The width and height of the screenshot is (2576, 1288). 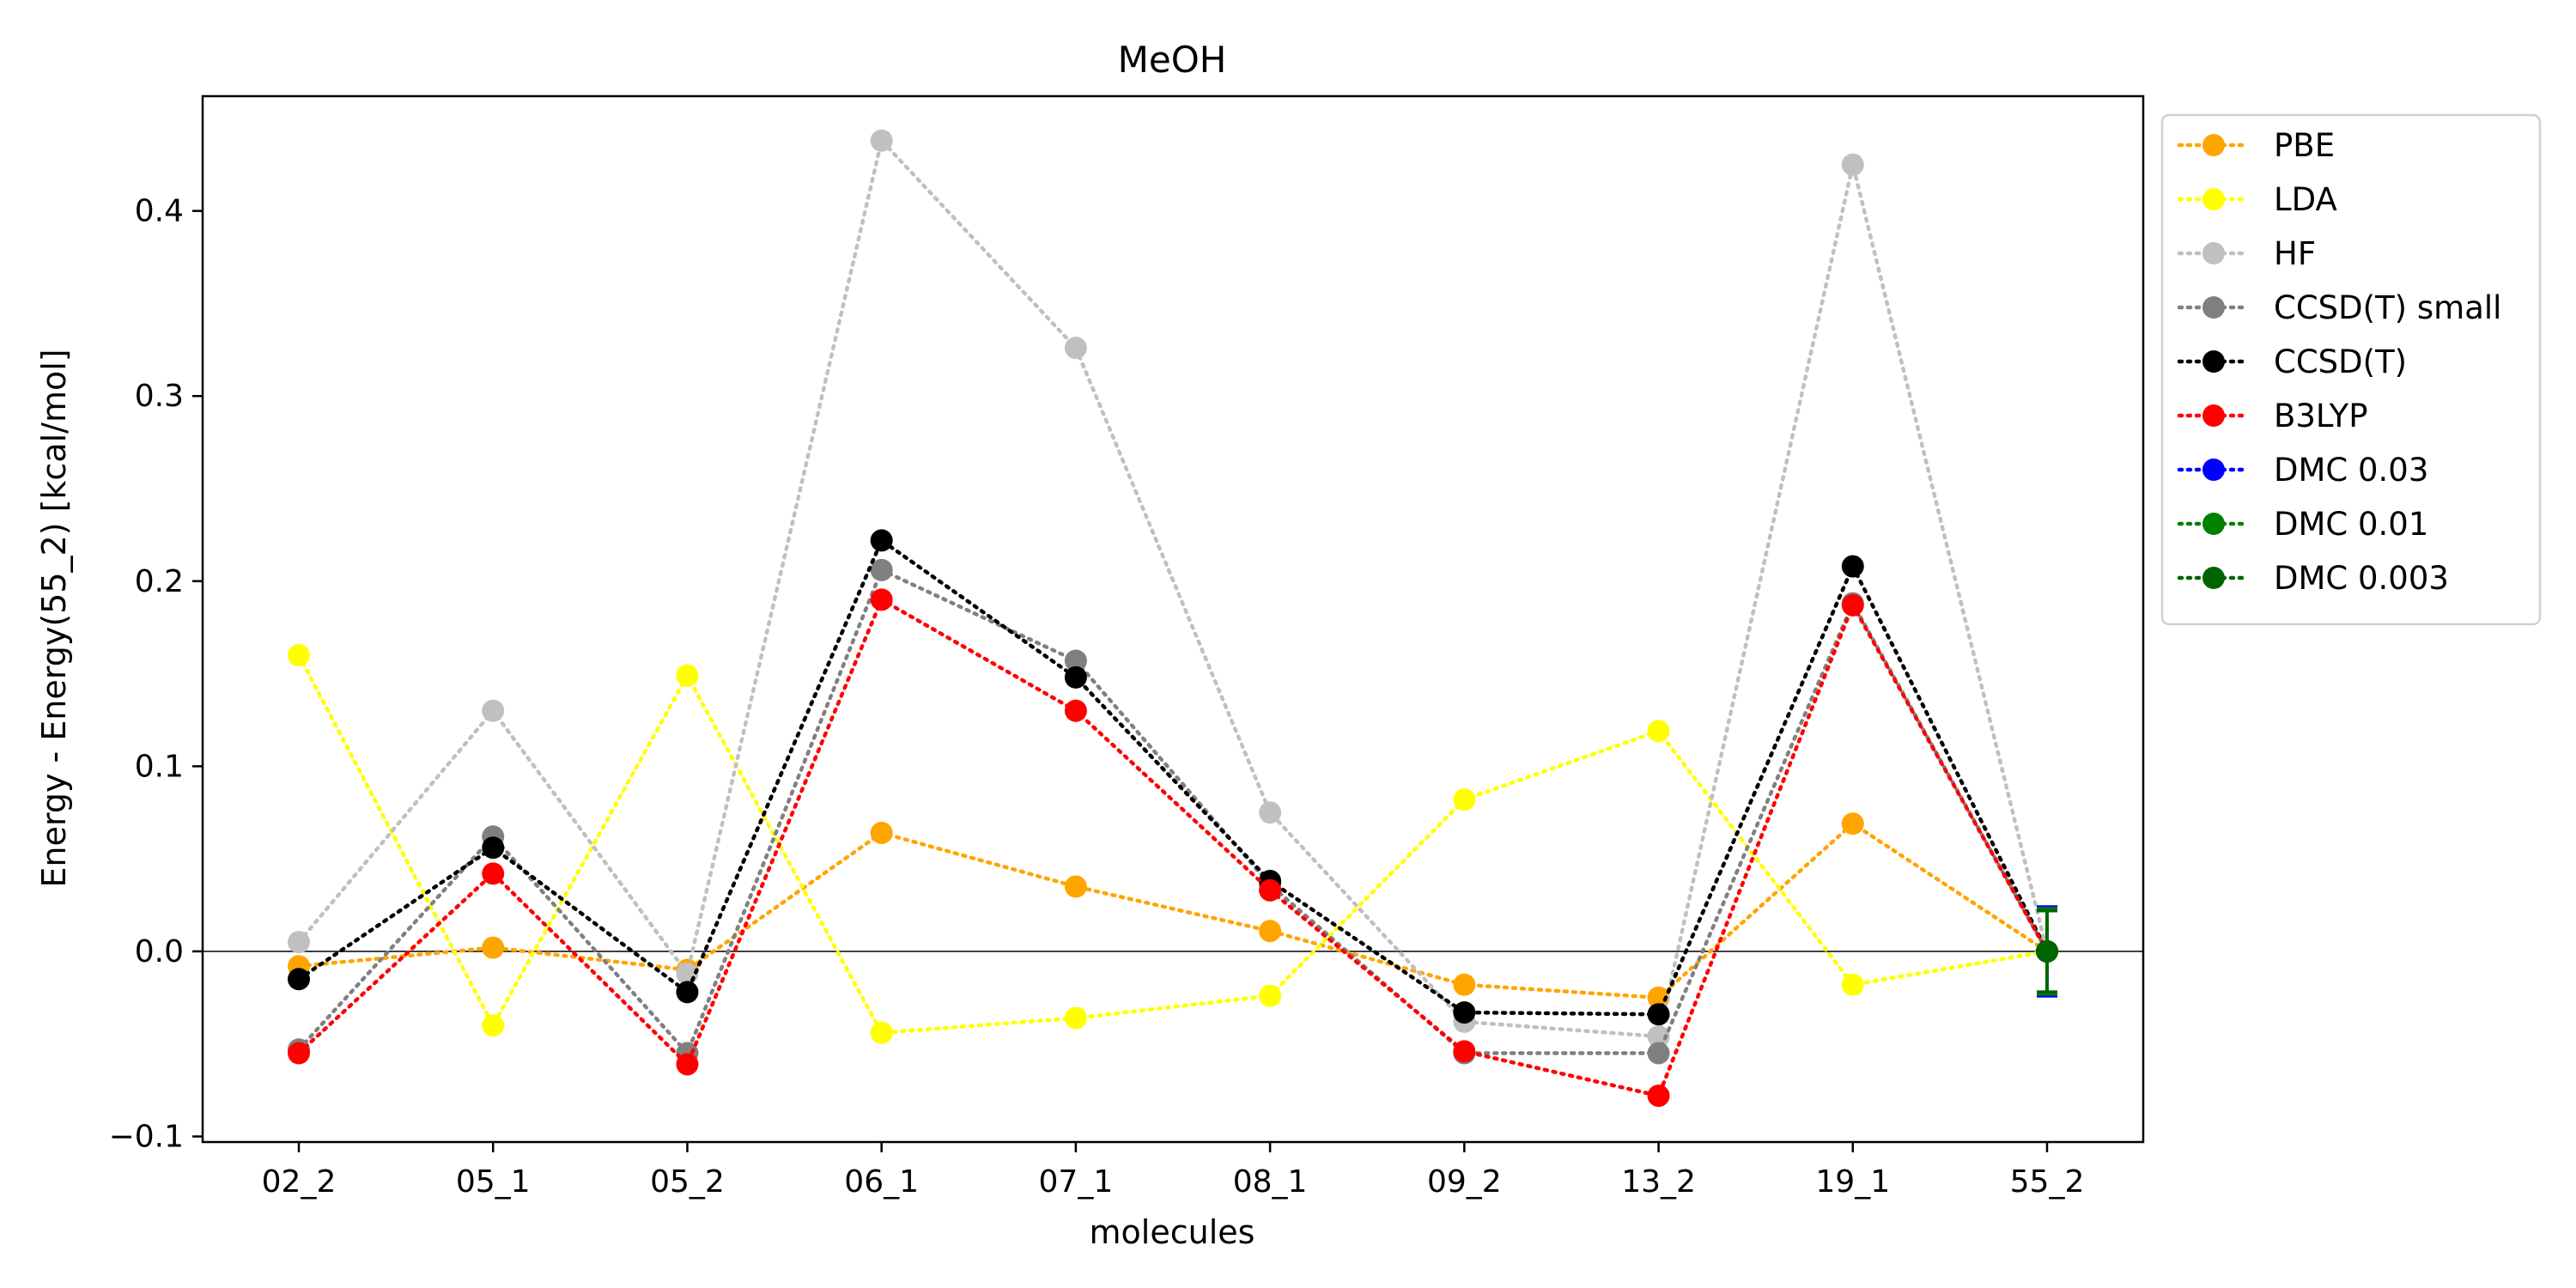 I want to click on legend-entry-2: HF, so click(x=2246, y=253).